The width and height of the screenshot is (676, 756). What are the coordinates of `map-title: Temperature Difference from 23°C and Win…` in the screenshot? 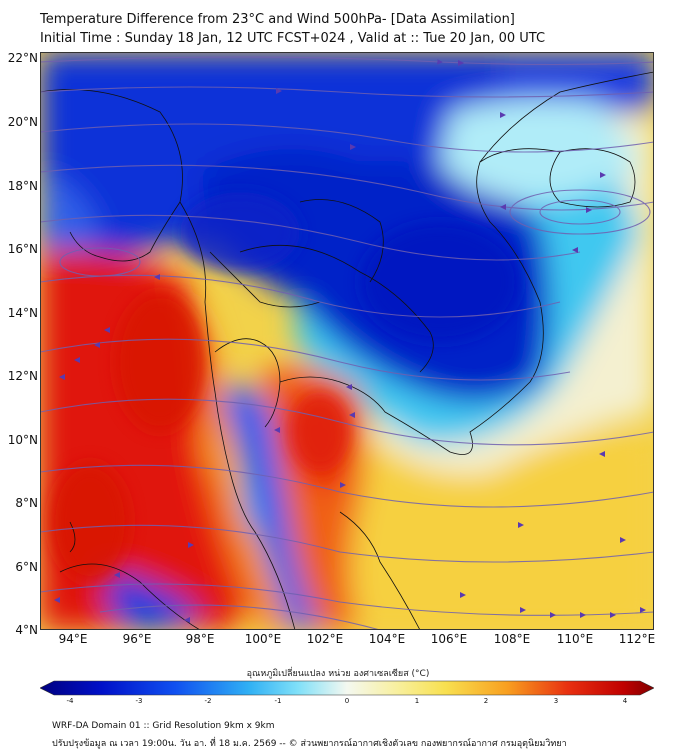 It's located at (292, 29).